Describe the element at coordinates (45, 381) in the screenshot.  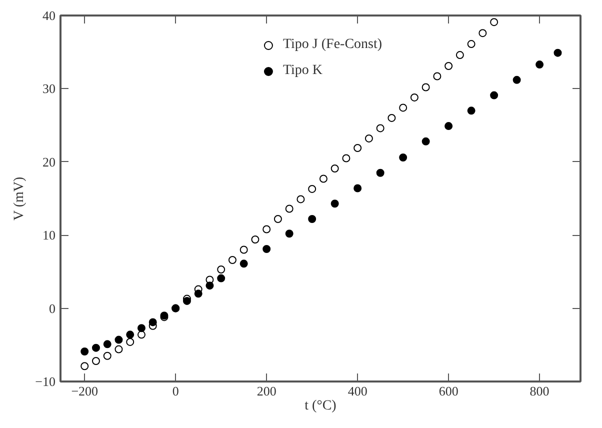
I see `y-tick-label: −10` at that location.